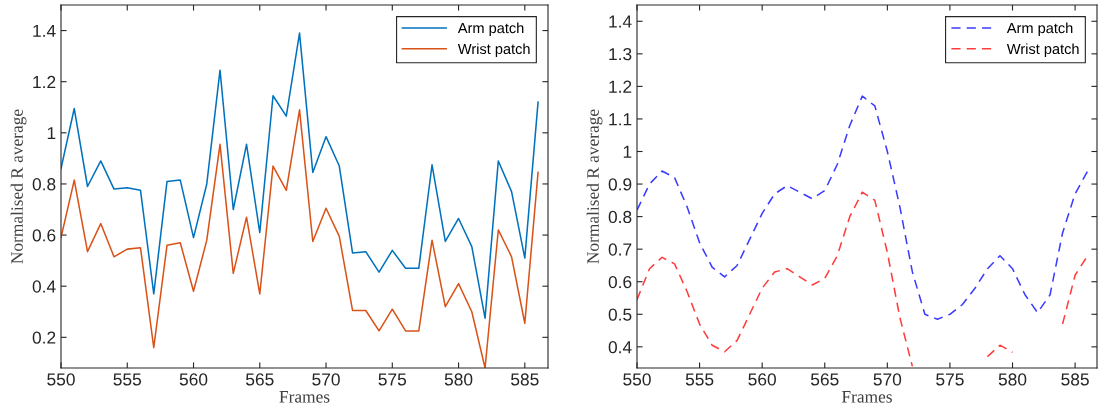 The width and height of the screenshot is (1100, 419). I want to click on y-tick-label: 1.3, so click(620, 54).